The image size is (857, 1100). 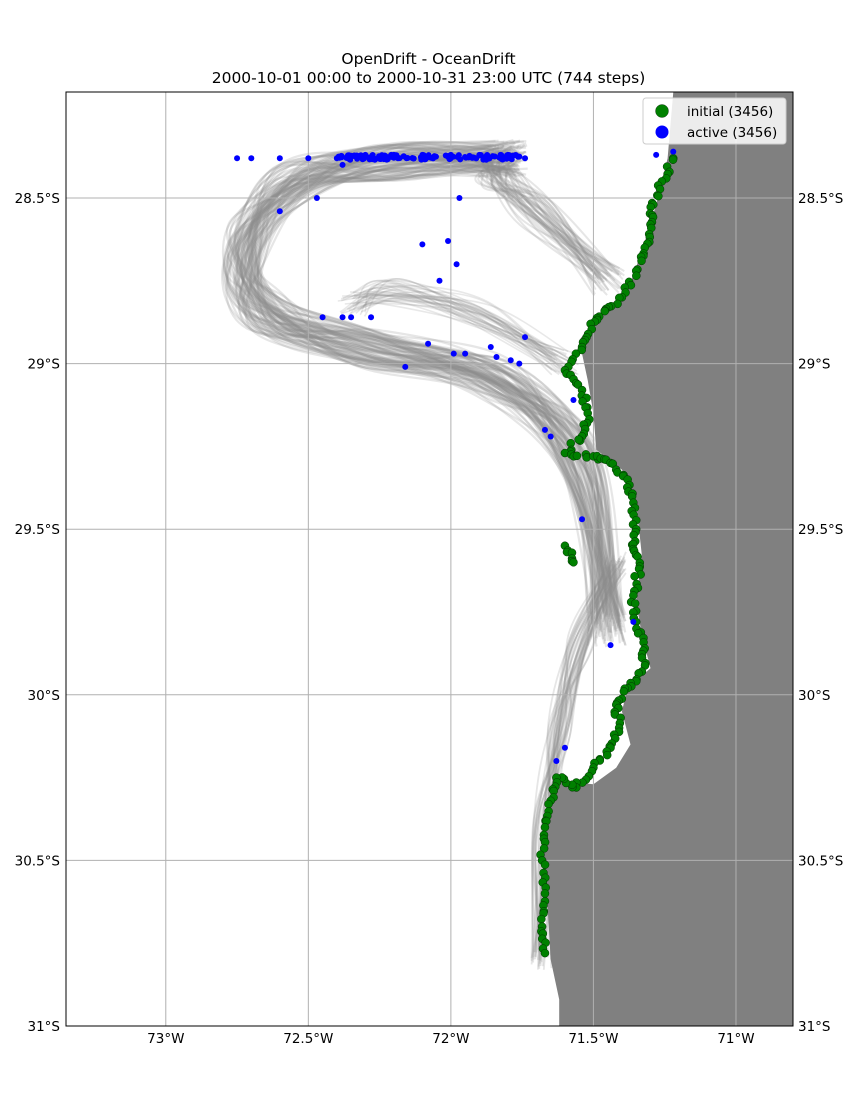 What do you see at coordinates (165, 1039) in the screenshot?
I see `x-tick-label: 73°W` at bounding box center [165, 1039].